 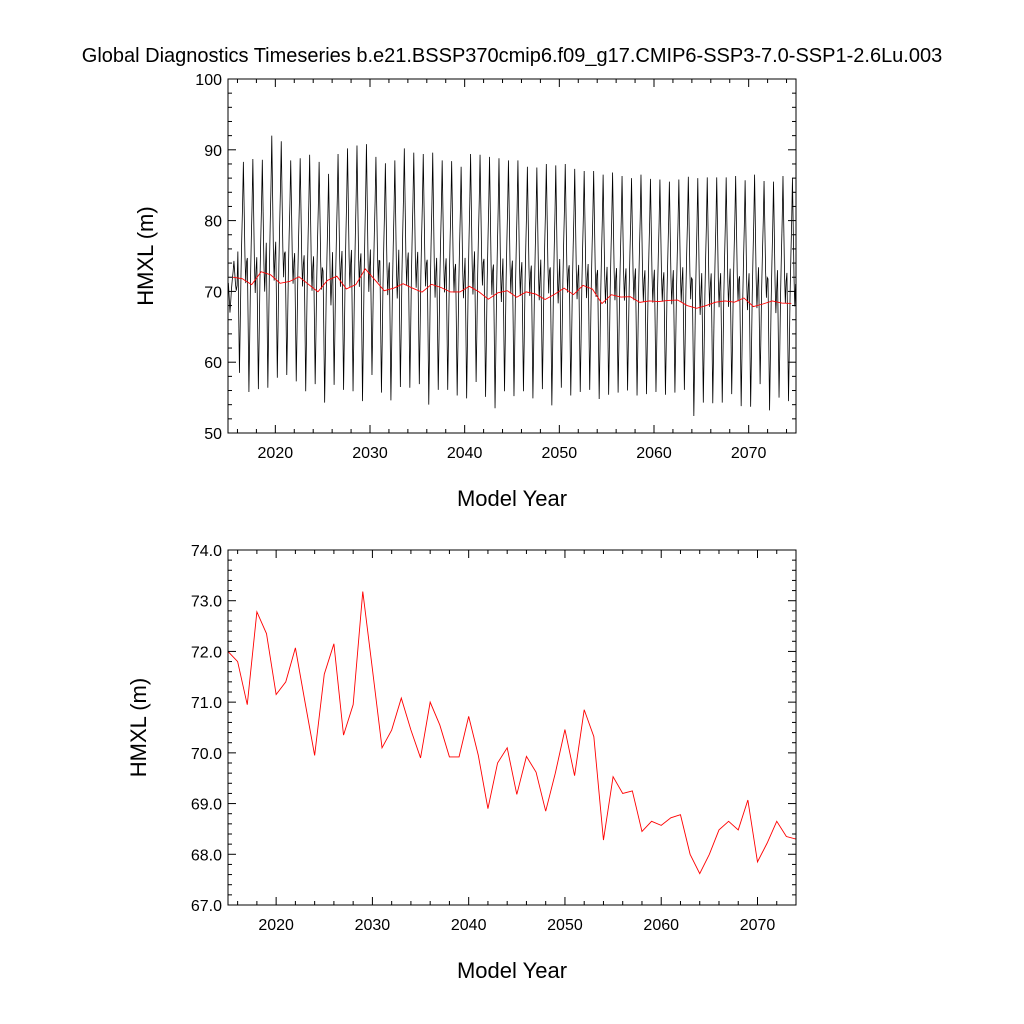 I want to click on y-tick-label: 50, so click(x=213, y=434).